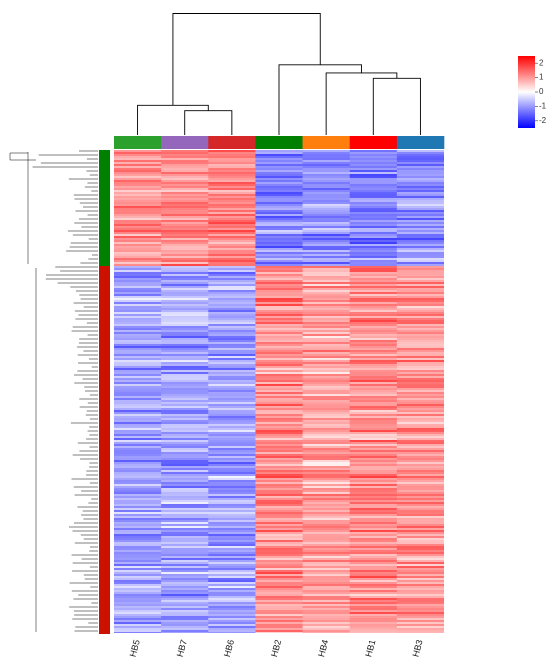  I want to click on row-dendrogram-root, so click(22, 156).